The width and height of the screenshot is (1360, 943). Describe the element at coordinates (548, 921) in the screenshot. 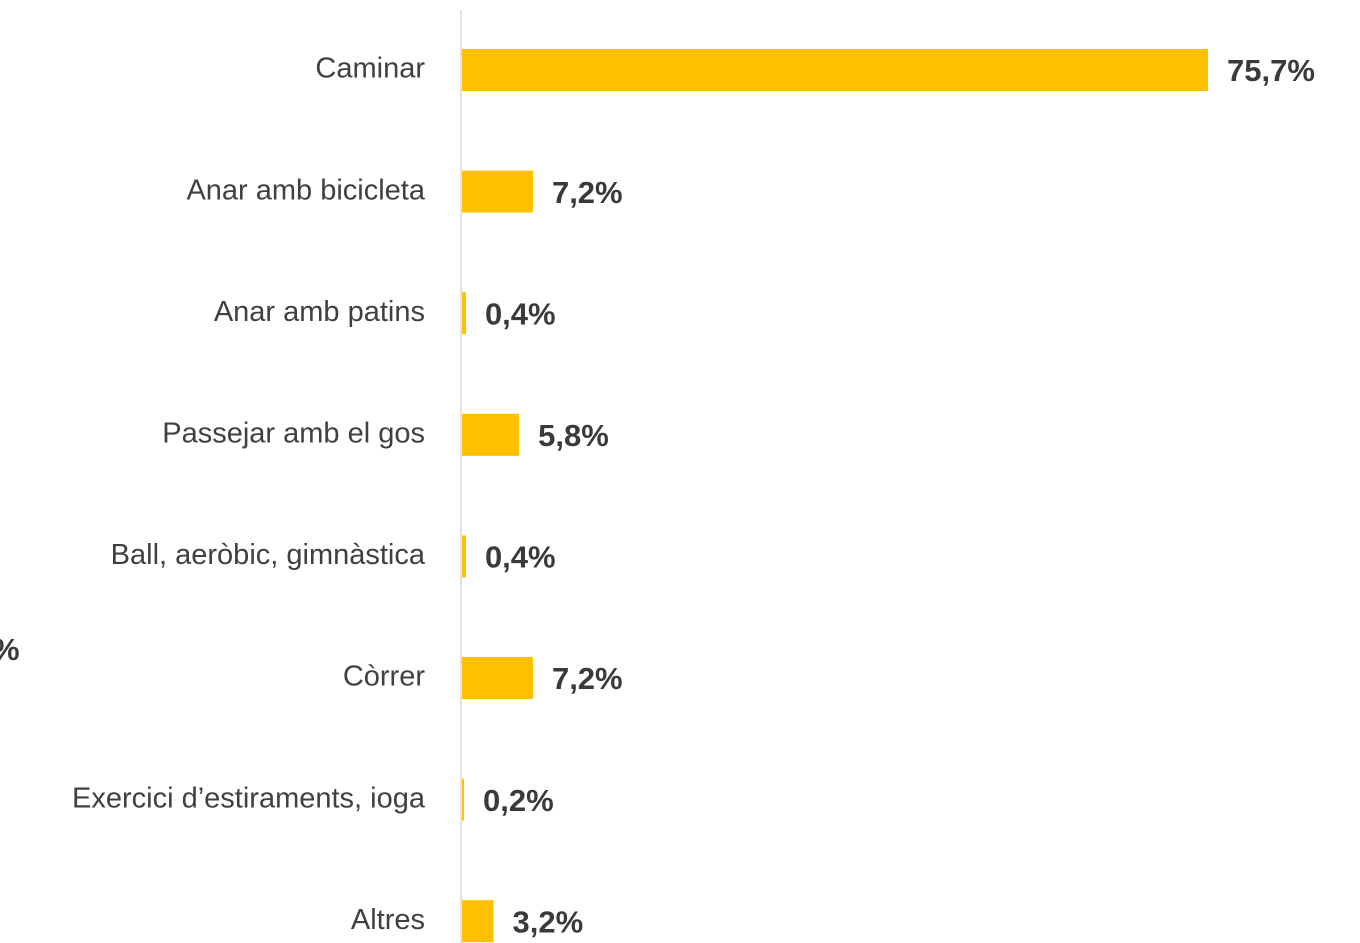

I see `value-label: 3,2%` at that location.